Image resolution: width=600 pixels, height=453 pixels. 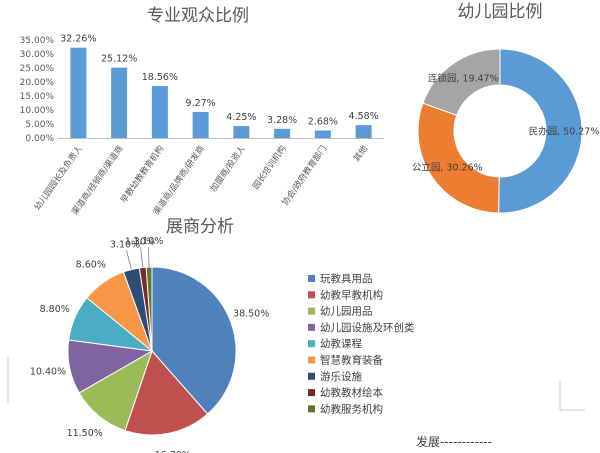 I want to click on category-label: 早教幼教教育机构, so click(x=142, y=174).